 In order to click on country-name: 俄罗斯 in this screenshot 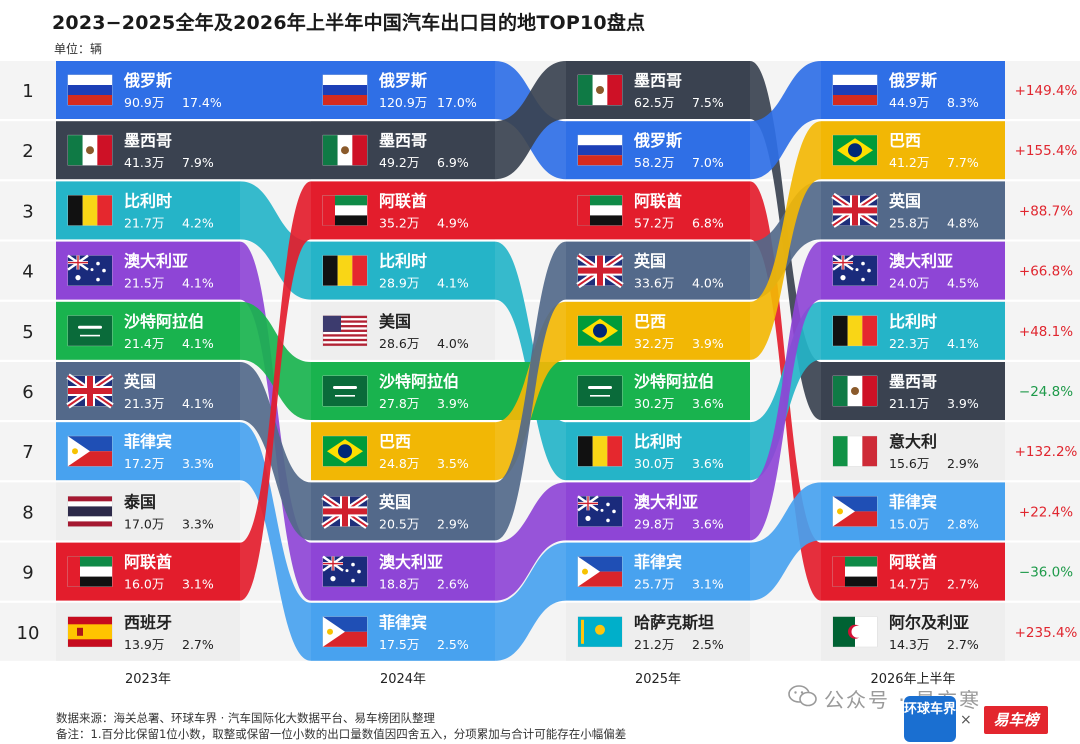, I will do `click(402, 80)`.